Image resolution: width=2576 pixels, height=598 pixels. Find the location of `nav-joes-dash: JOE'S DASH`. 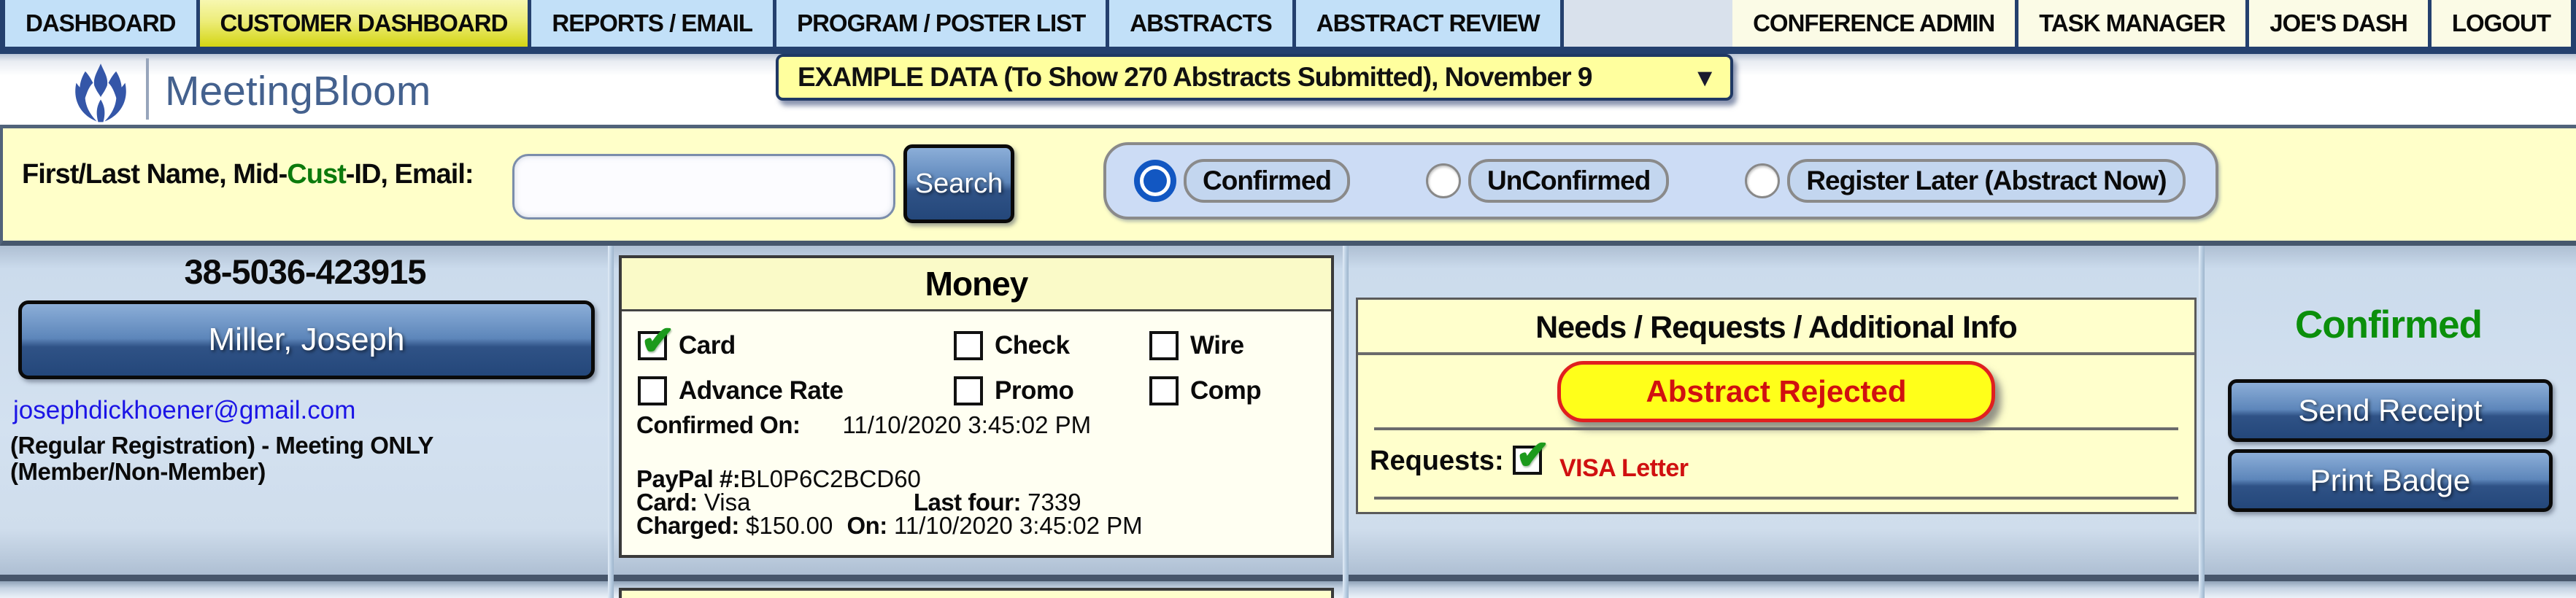

nav-joes-dash: JOE'S DASH is located at coordinates (2340, 23).